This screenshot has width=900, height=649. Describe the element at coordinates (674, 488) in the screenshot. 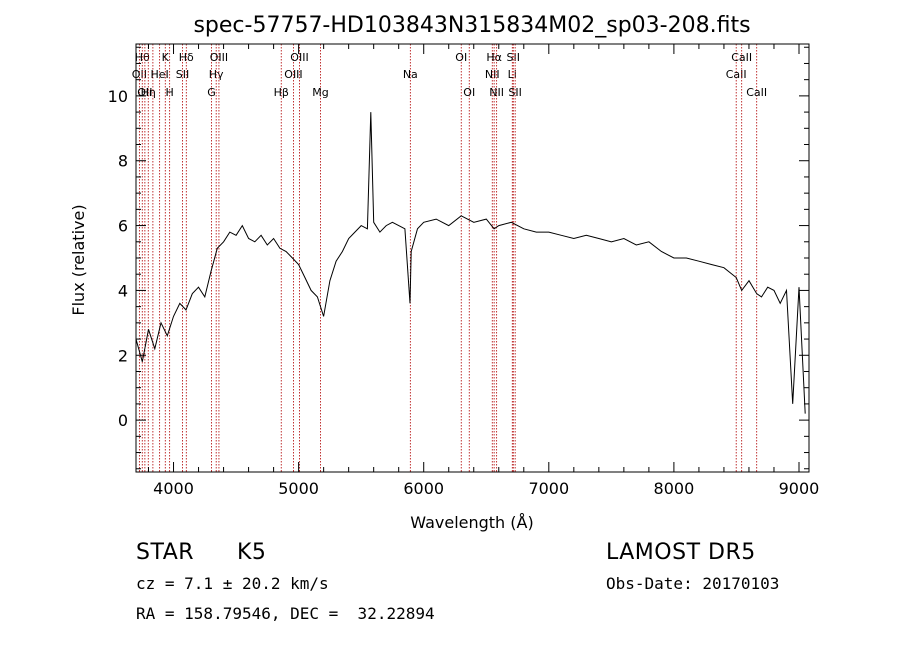

I see `x-tick-label: 8000` at that location.